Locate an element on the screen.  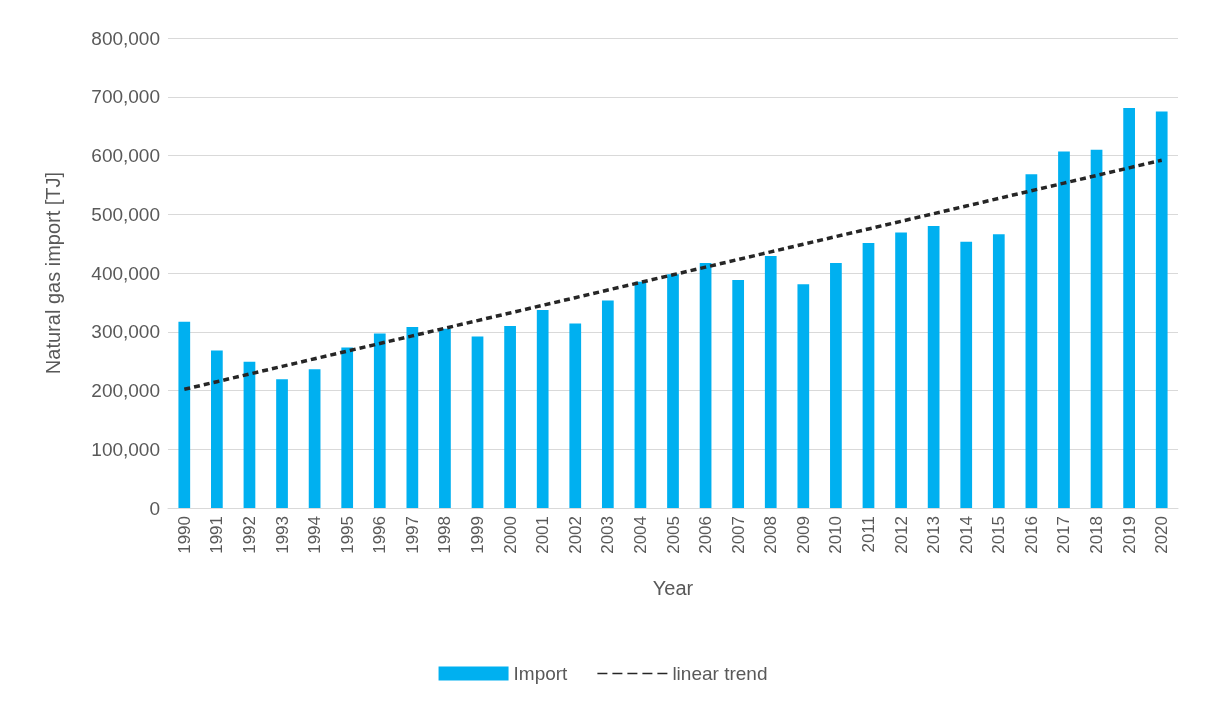
y-tick-label: 800,000 is located at coordinates (125, 38).